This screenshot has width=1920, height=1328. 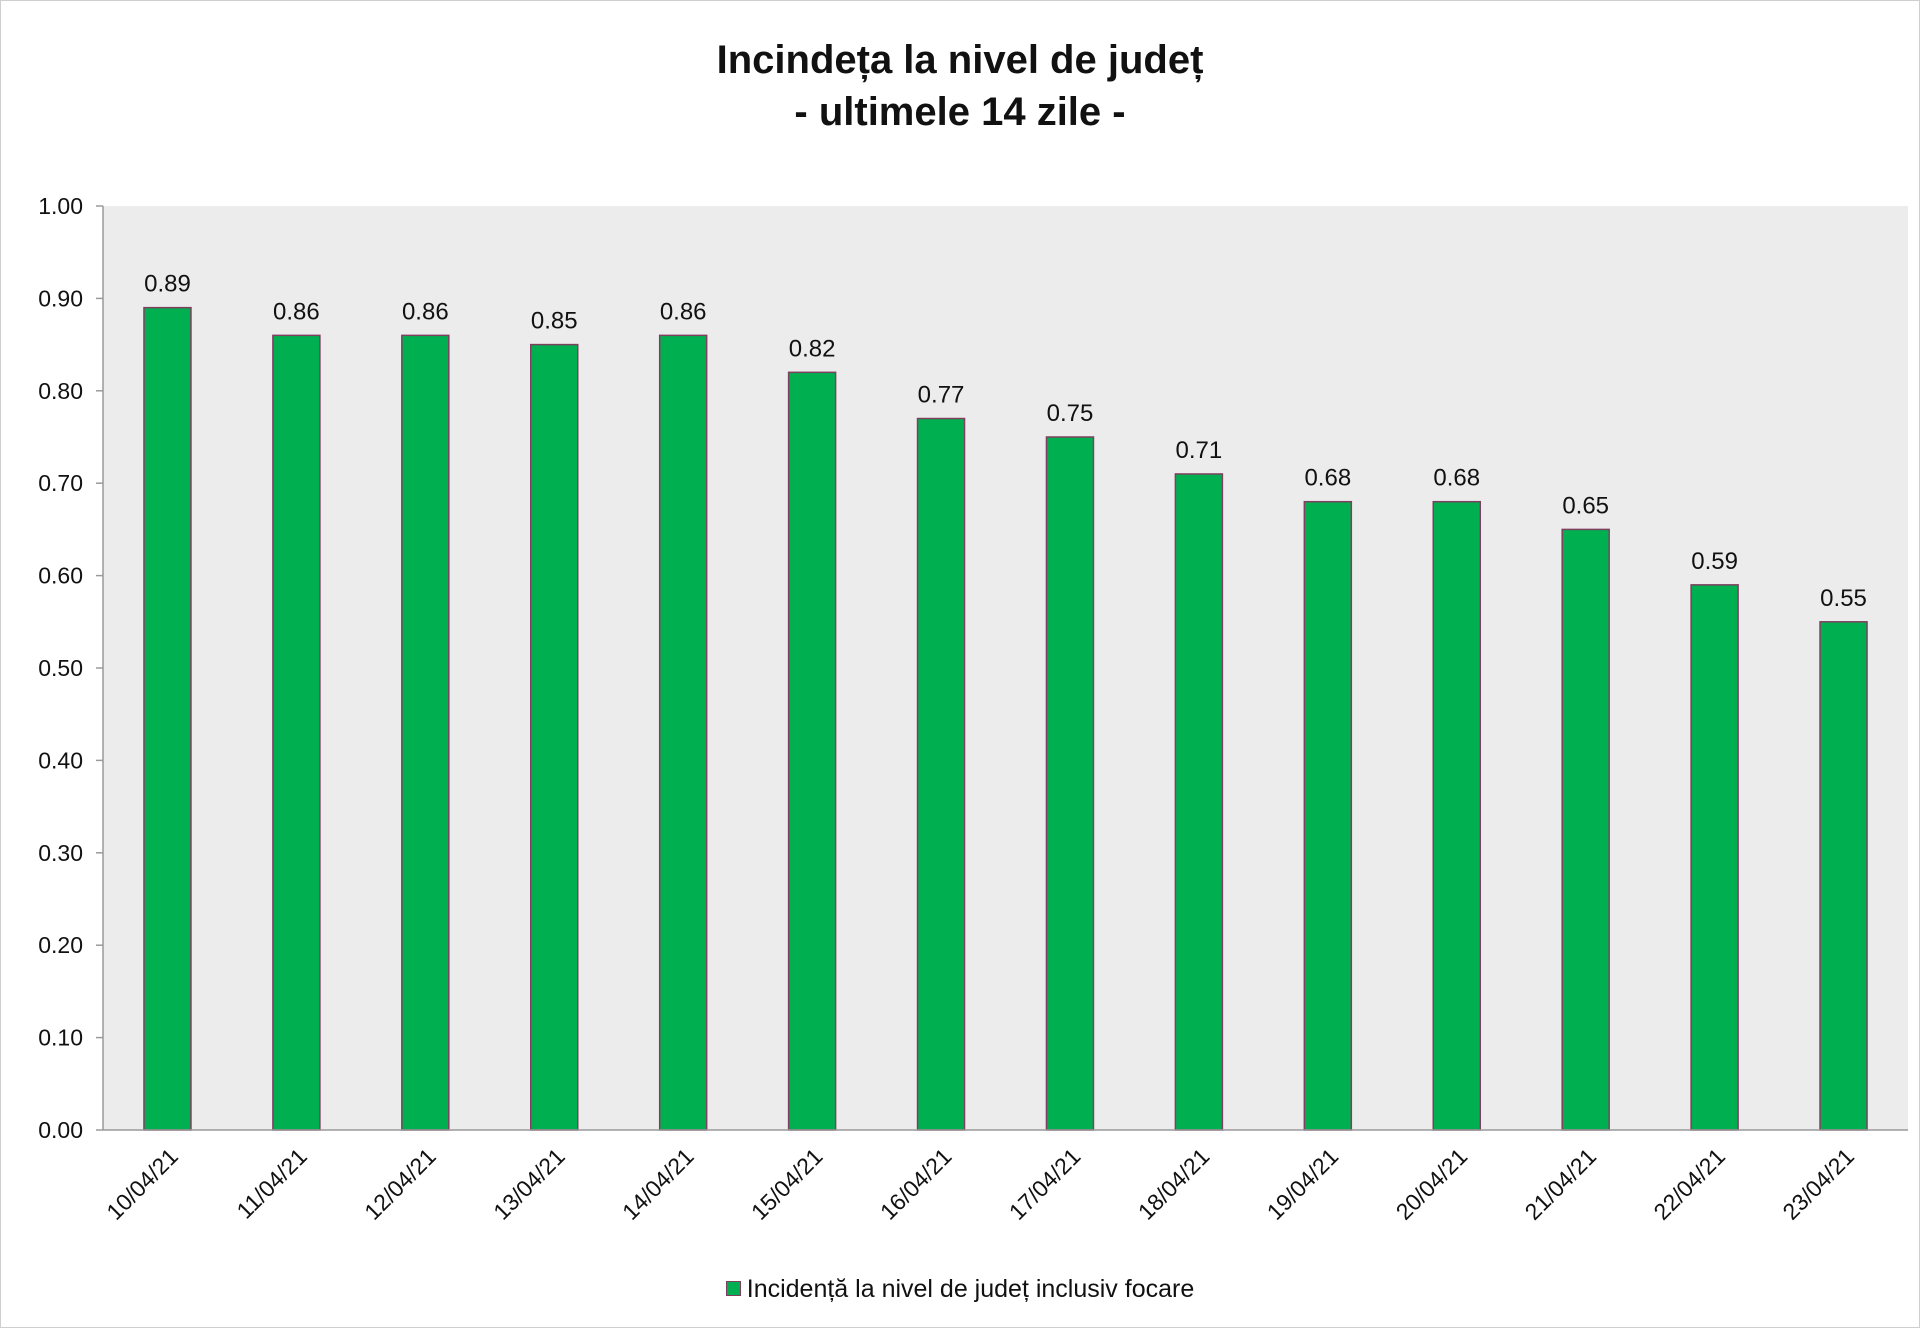 What do you see at coordinates (60, 298) in the screenshot?
I see `y-tick-label: 0.90` at bounding box center [60, 298].